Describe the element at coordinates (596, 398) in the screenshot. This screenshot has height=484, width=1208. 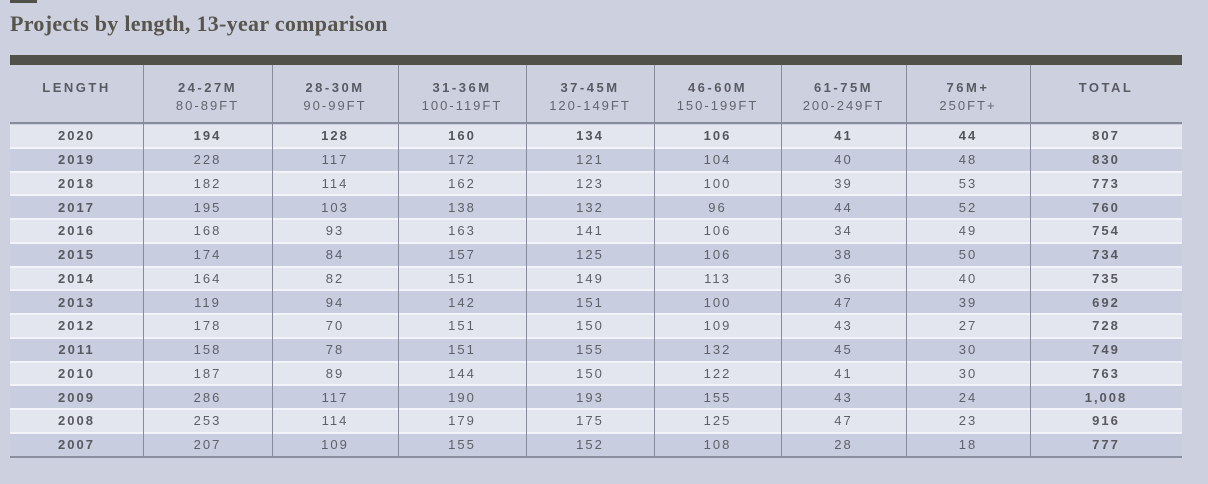
I see `table-row-2009: 2009 286 117 190 193 155 43 24 1,008` at that location.